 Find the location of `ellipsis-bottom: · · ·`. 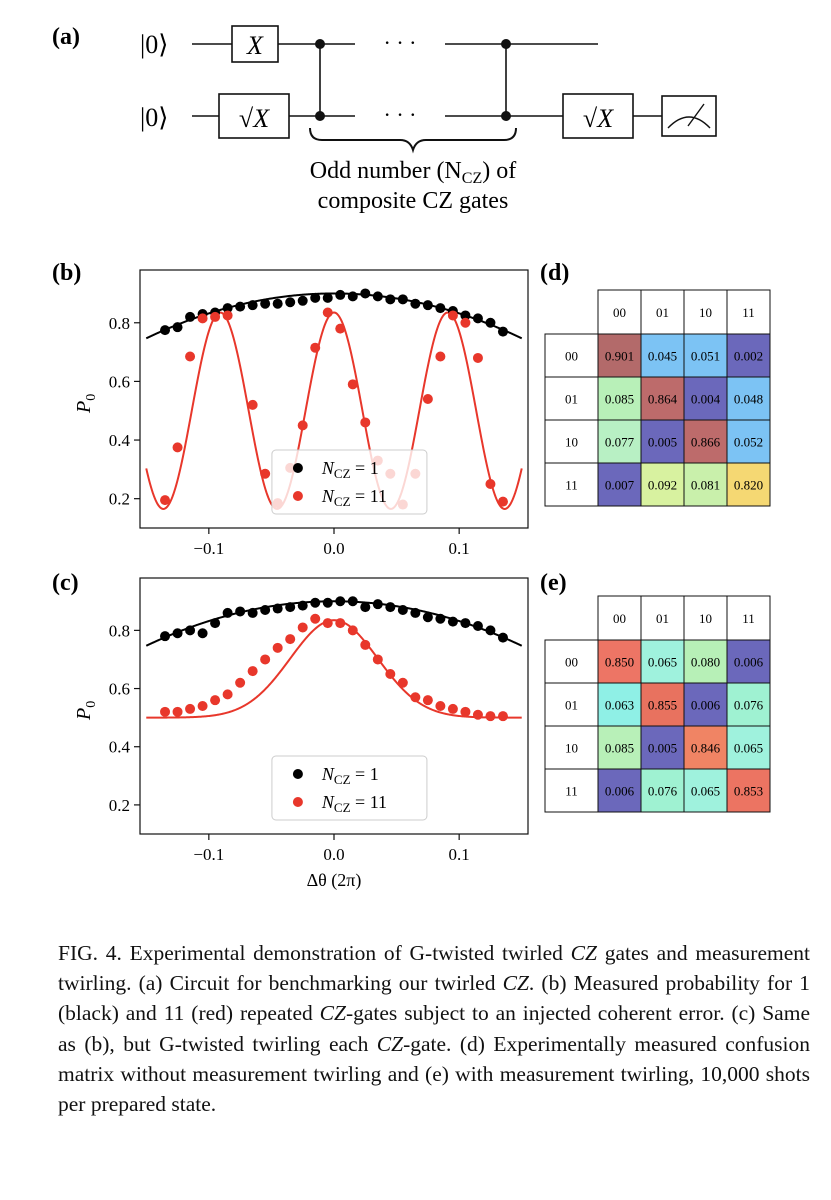

ellipsis-bottom: · · · is located at coordinates (400, 114).